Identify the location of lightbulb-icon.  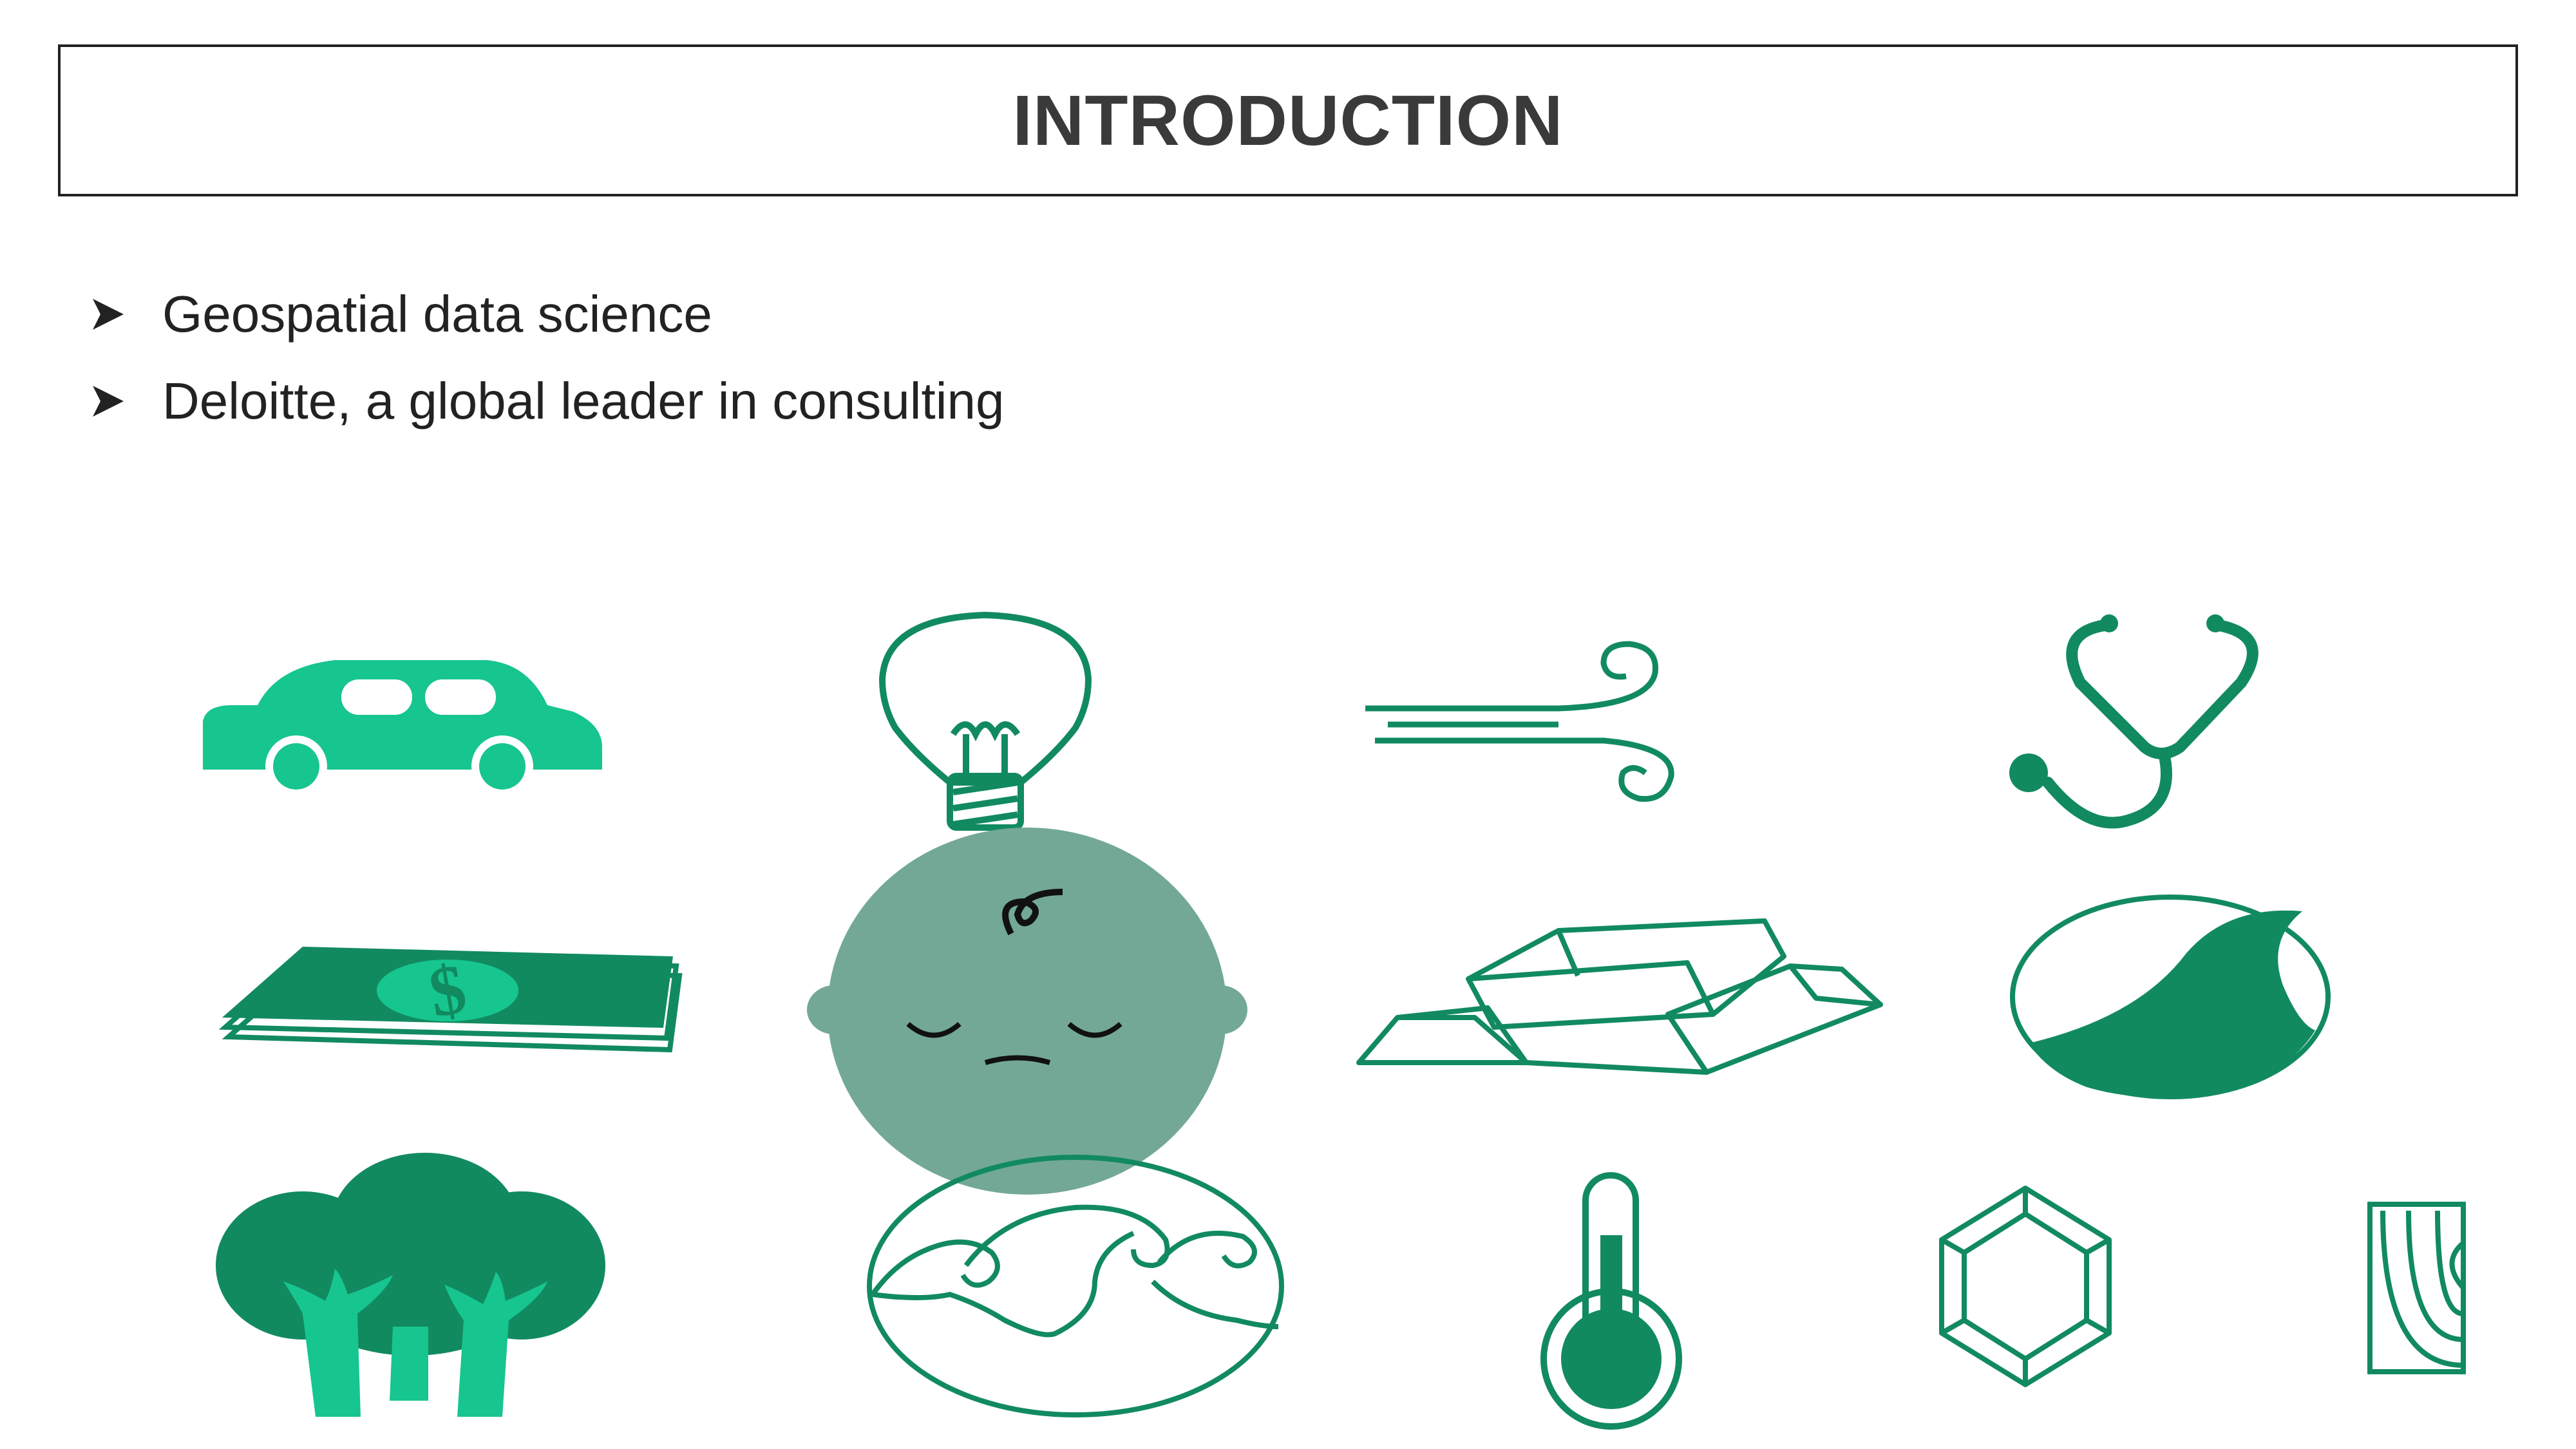
(985, 721).